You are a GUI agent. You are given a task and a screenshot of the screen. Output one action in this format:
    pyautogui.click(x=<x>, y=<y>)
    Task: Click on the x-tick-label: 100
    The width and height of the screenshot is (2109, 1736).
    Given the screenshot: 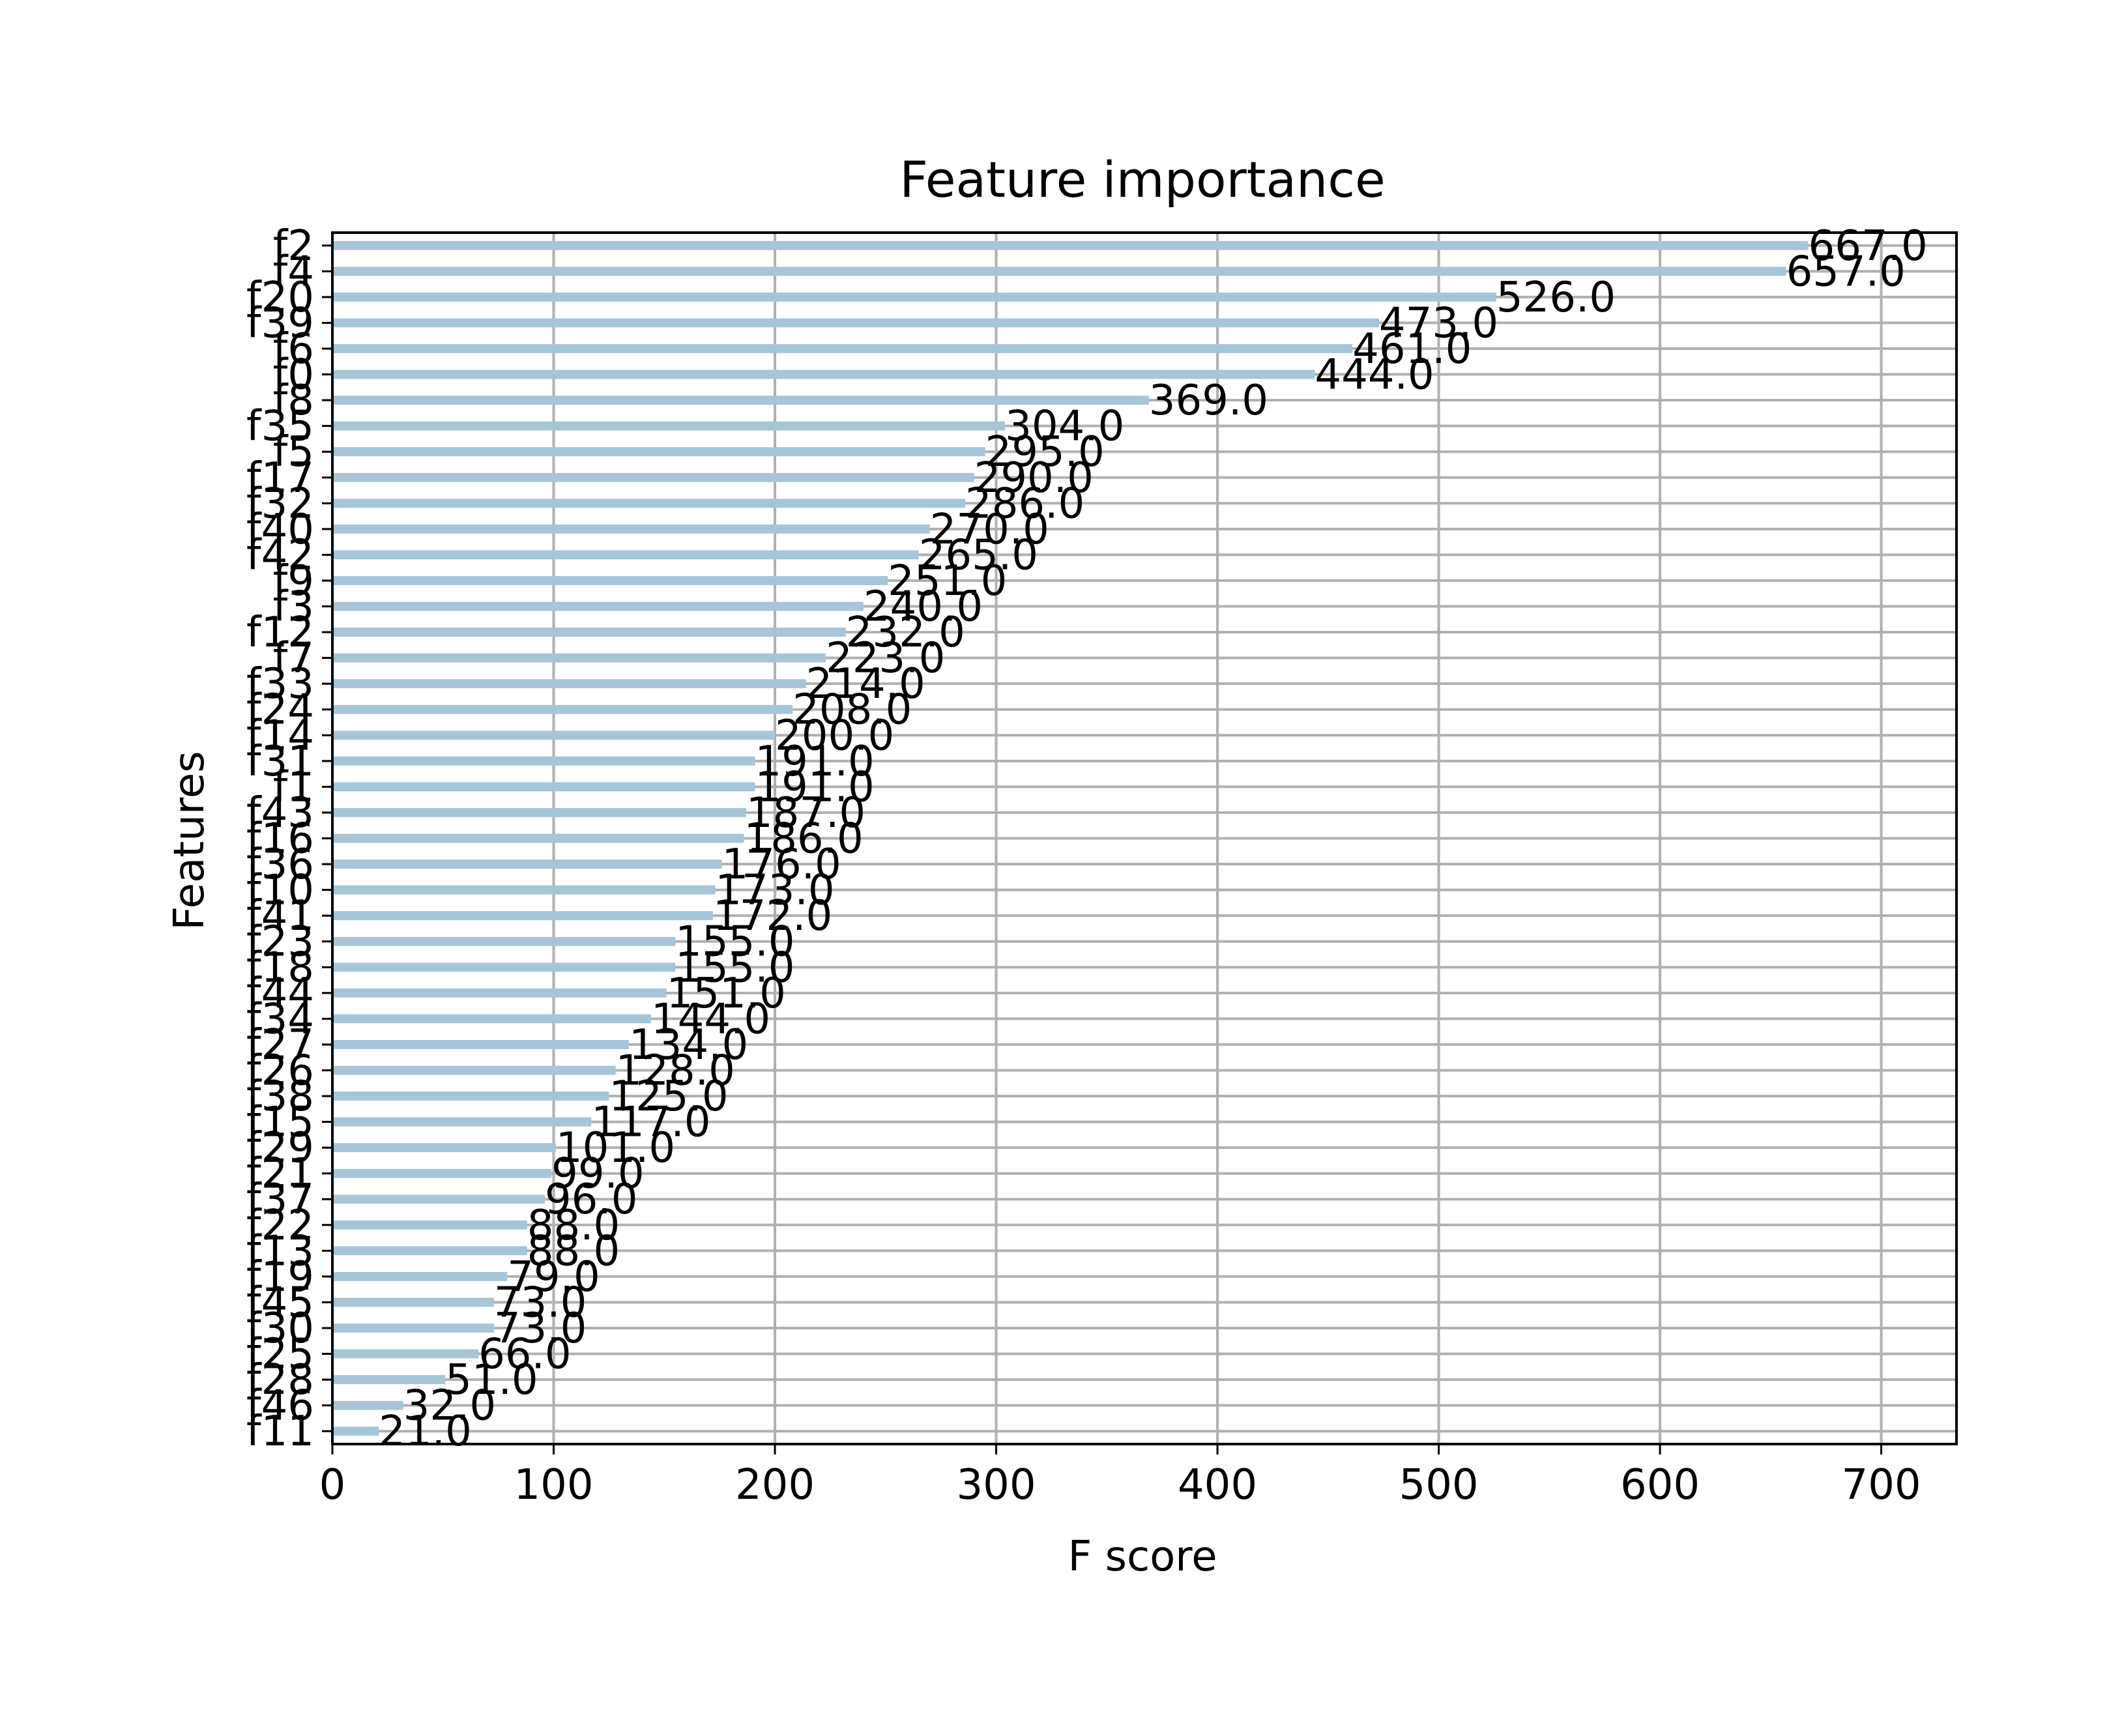 What is the action you would take?
    pyautogui.click(x=553, y=1485)
    